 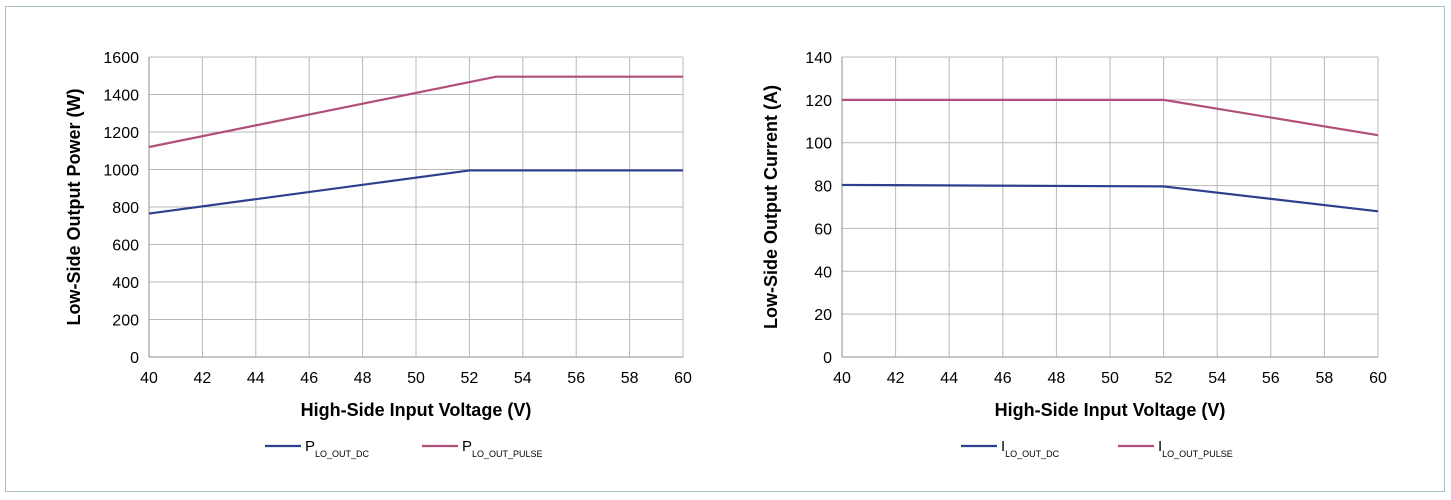 I want to click on y-axis-title: Low-Side Output Current (A), so click(x=771, y=207).